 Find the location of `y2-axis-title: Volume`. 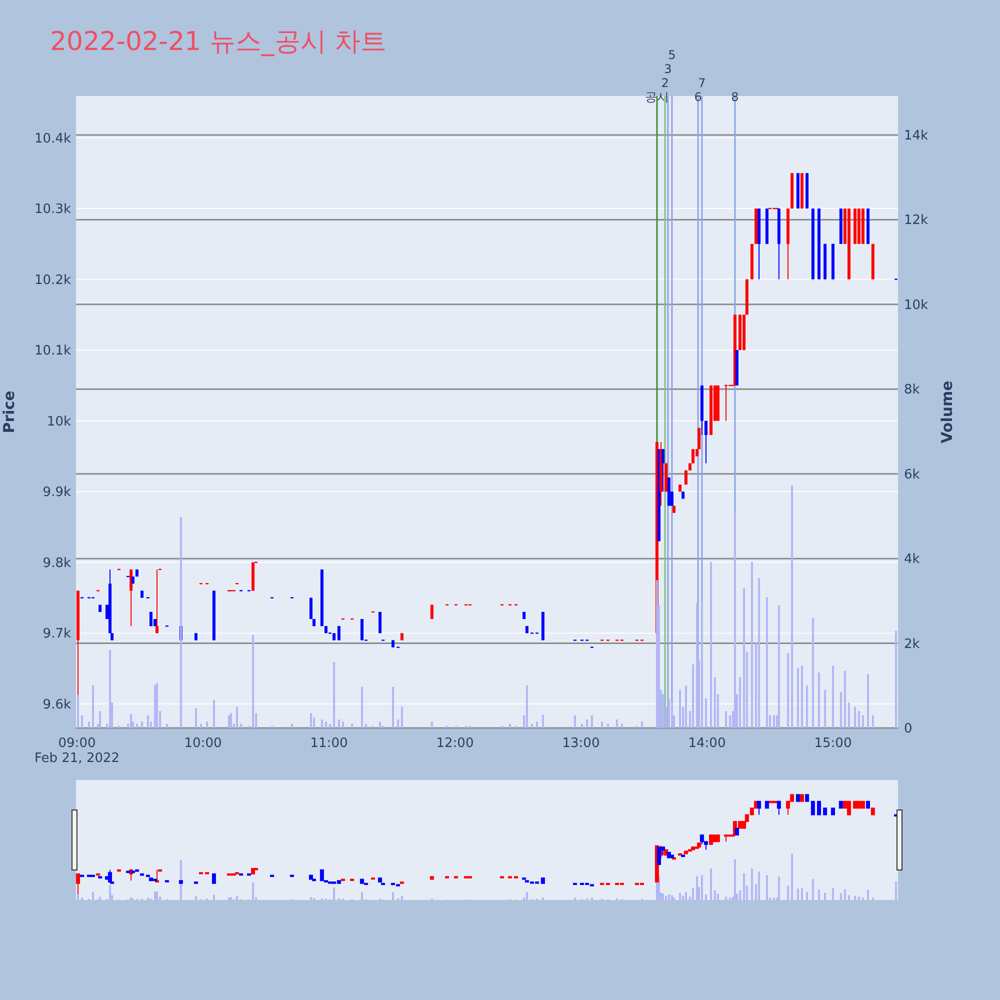

y2-axis-title: Volume is located at coordinates (947, 412).